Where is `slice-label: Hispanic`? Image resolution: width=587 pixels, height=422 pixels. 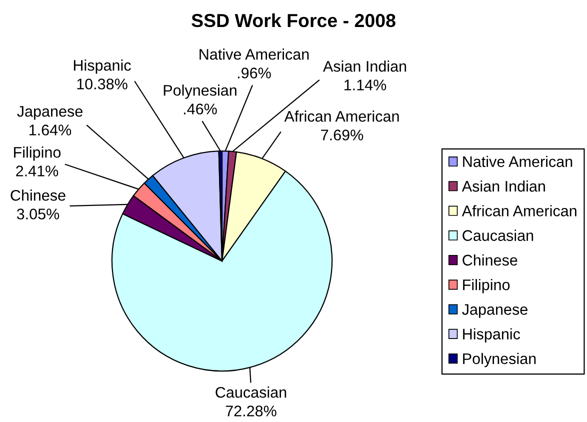
slice-label: Hispanic is located at coordinates (102, 67).